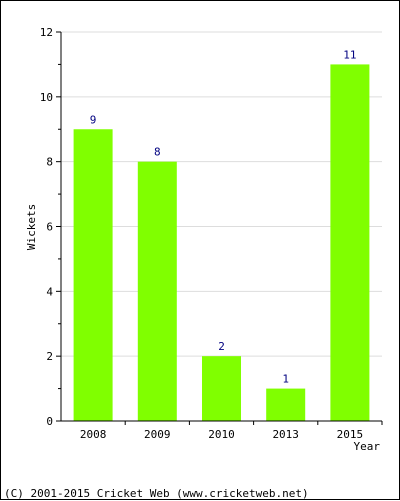 This screenshot has width=400, height=501. I want to click on y-tick-label-8: 8, so click(49, 162).